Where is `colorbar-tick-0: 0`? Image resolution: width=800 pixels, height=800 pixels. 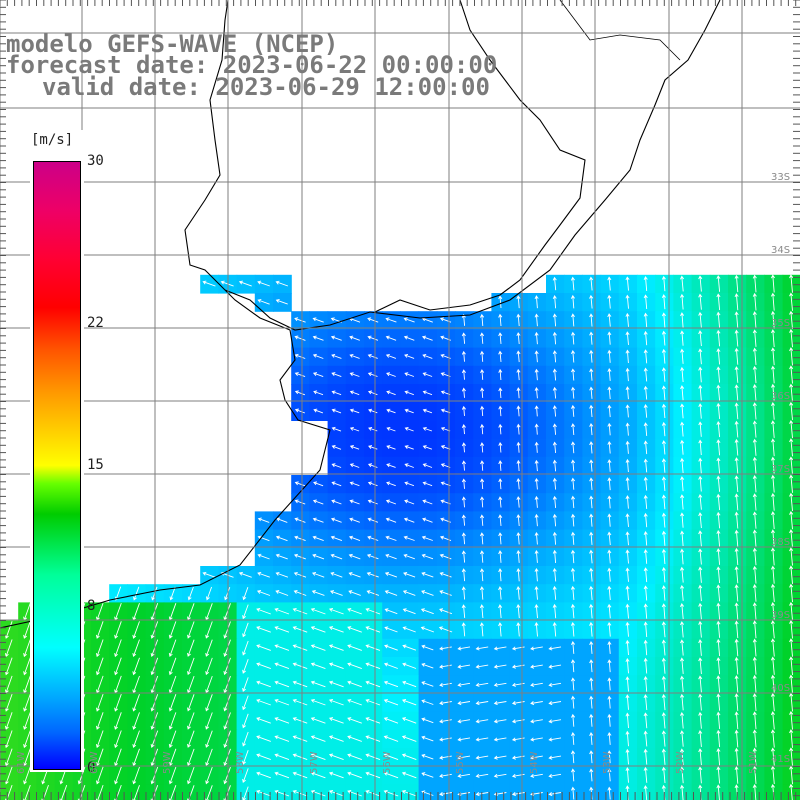
colorbar-tick-0: 0 is located at coordinates (91, 768).